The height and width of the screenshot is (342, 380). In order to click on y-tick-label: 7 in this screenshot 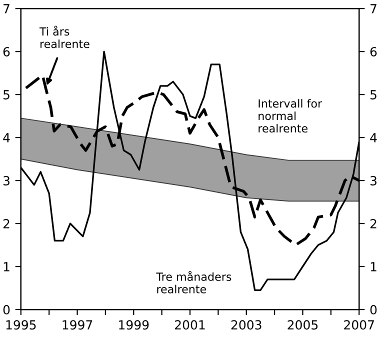, I will do `click(7, 9)`.